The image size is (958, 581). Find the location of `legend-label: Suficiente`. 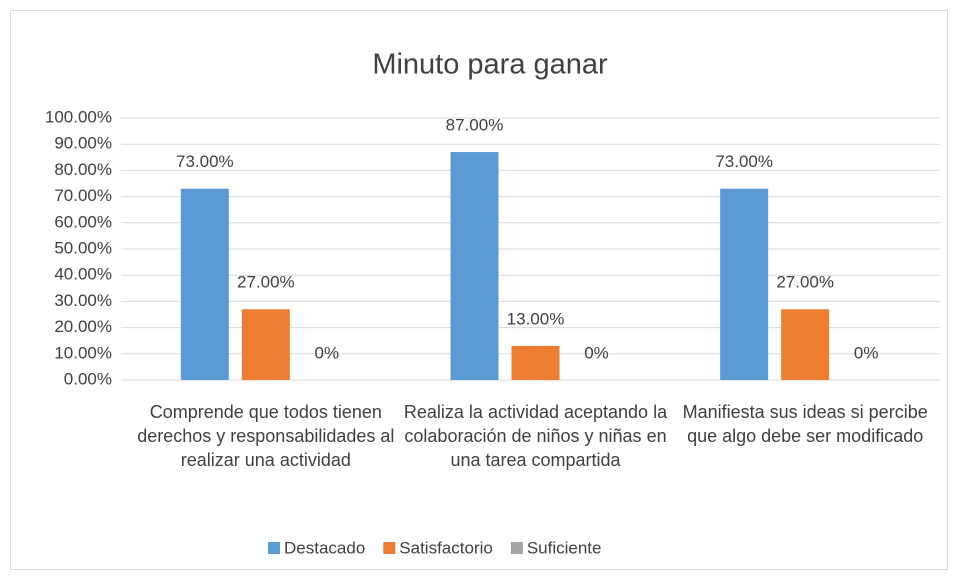

legend-label: Suficiente is located at coordinates (564, 547).